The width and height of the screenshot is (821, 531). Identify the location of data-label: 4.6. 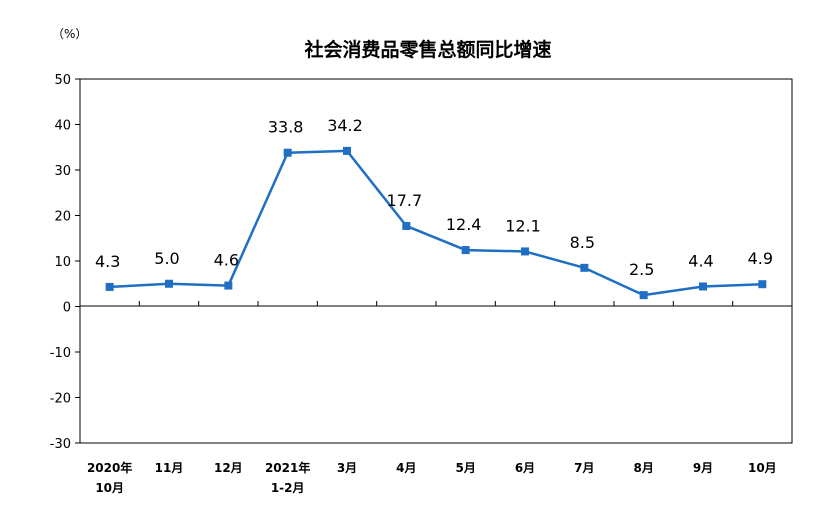
(226, 260).